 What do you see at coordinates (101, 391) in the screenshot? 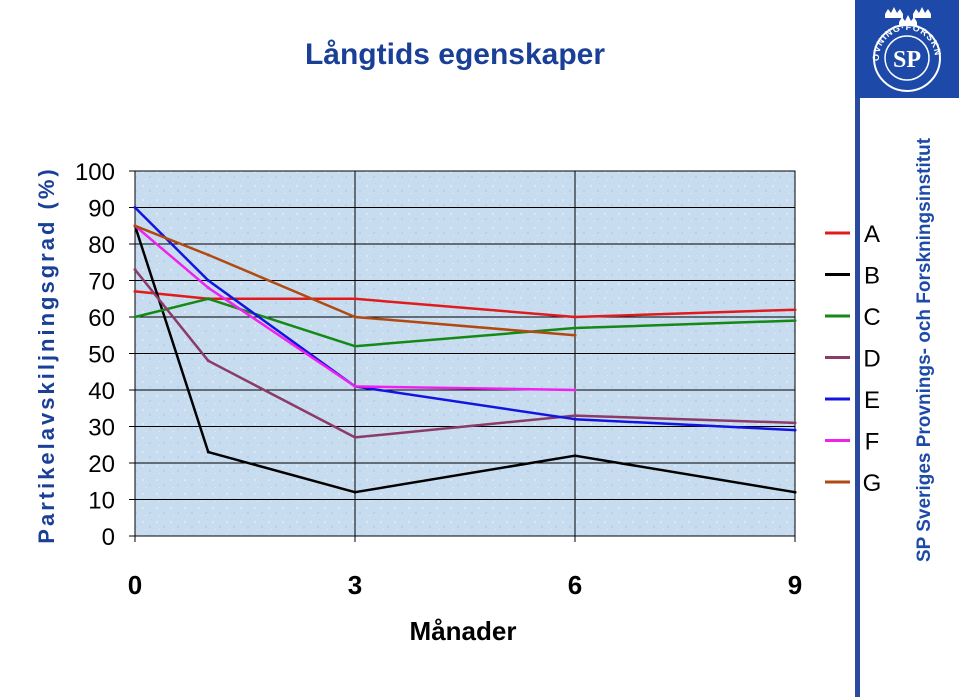
I see `y-tick-label: 40` at bounding box center [101, 391].